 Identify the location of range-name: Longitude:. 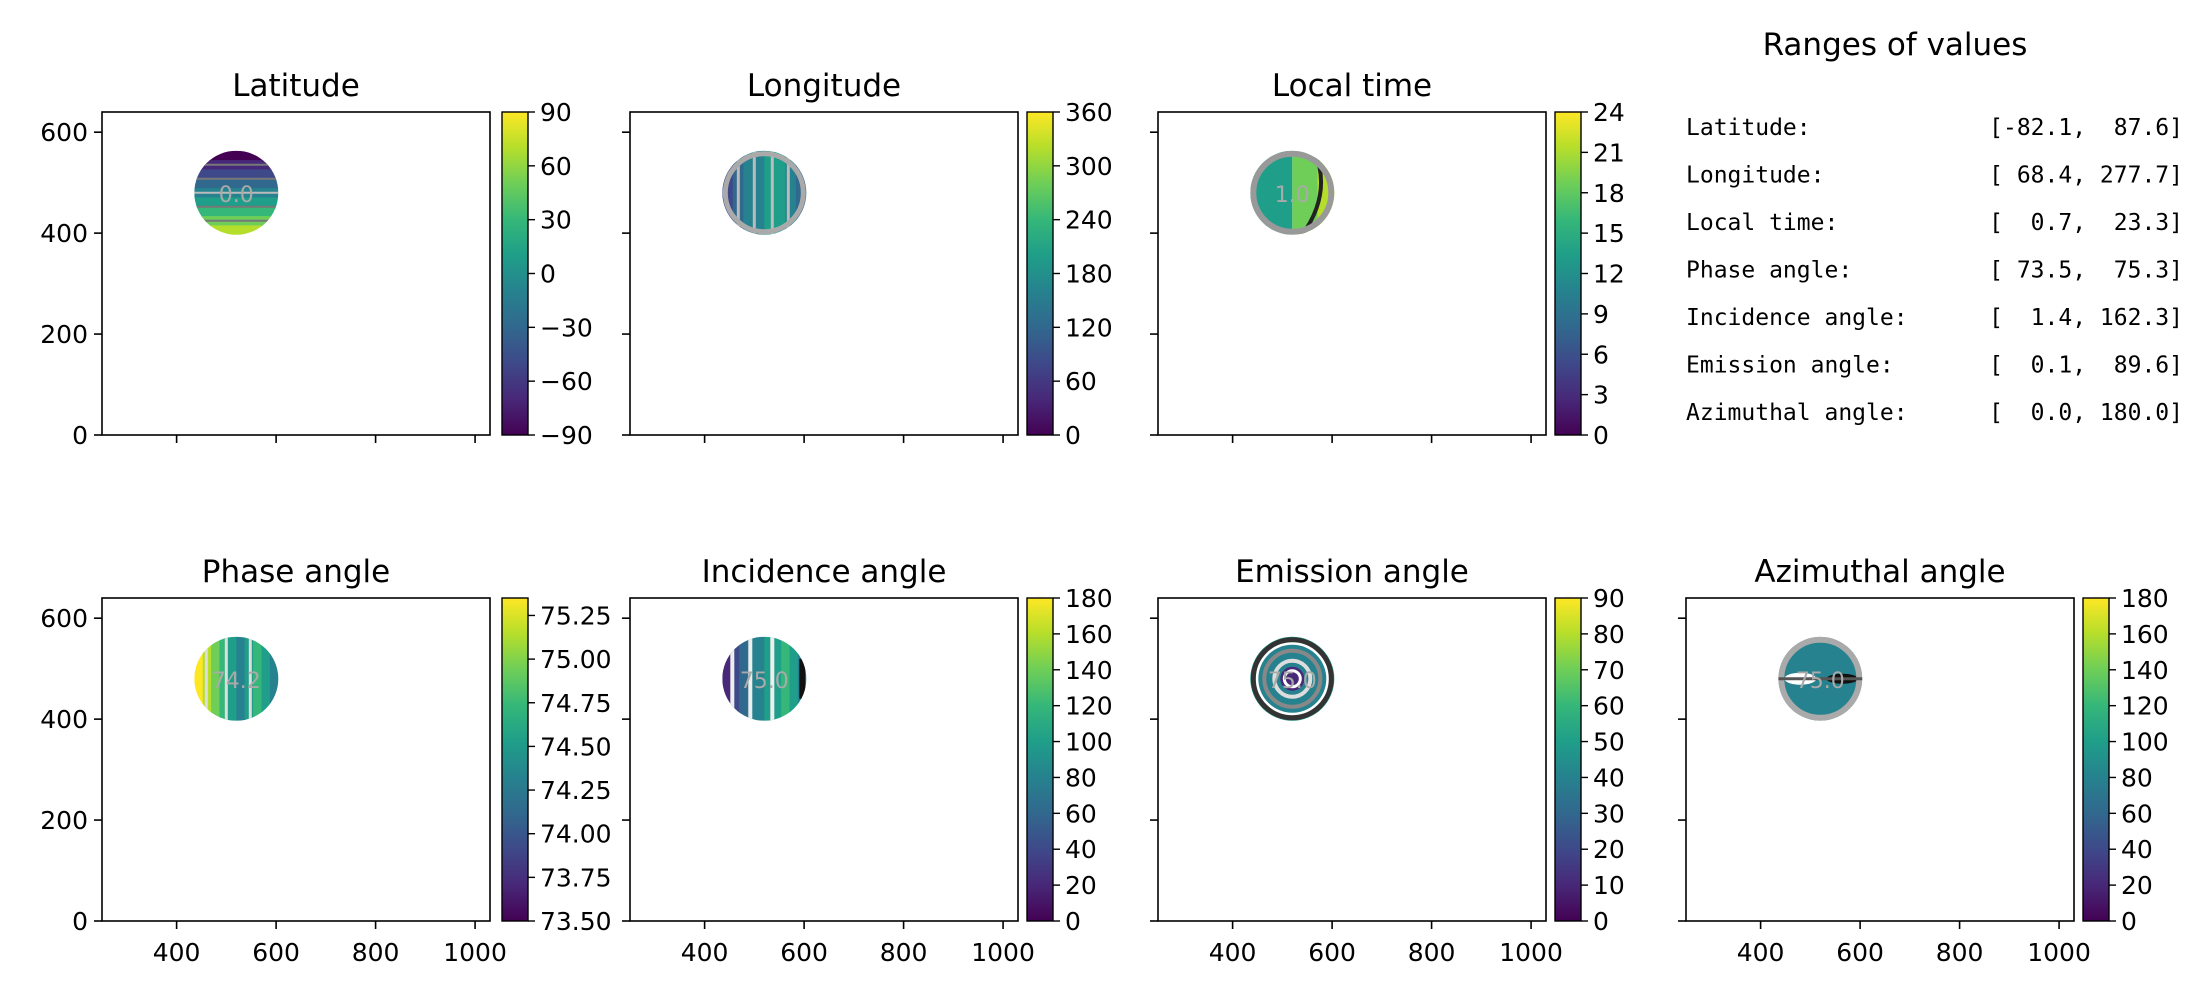
(1755, 176).